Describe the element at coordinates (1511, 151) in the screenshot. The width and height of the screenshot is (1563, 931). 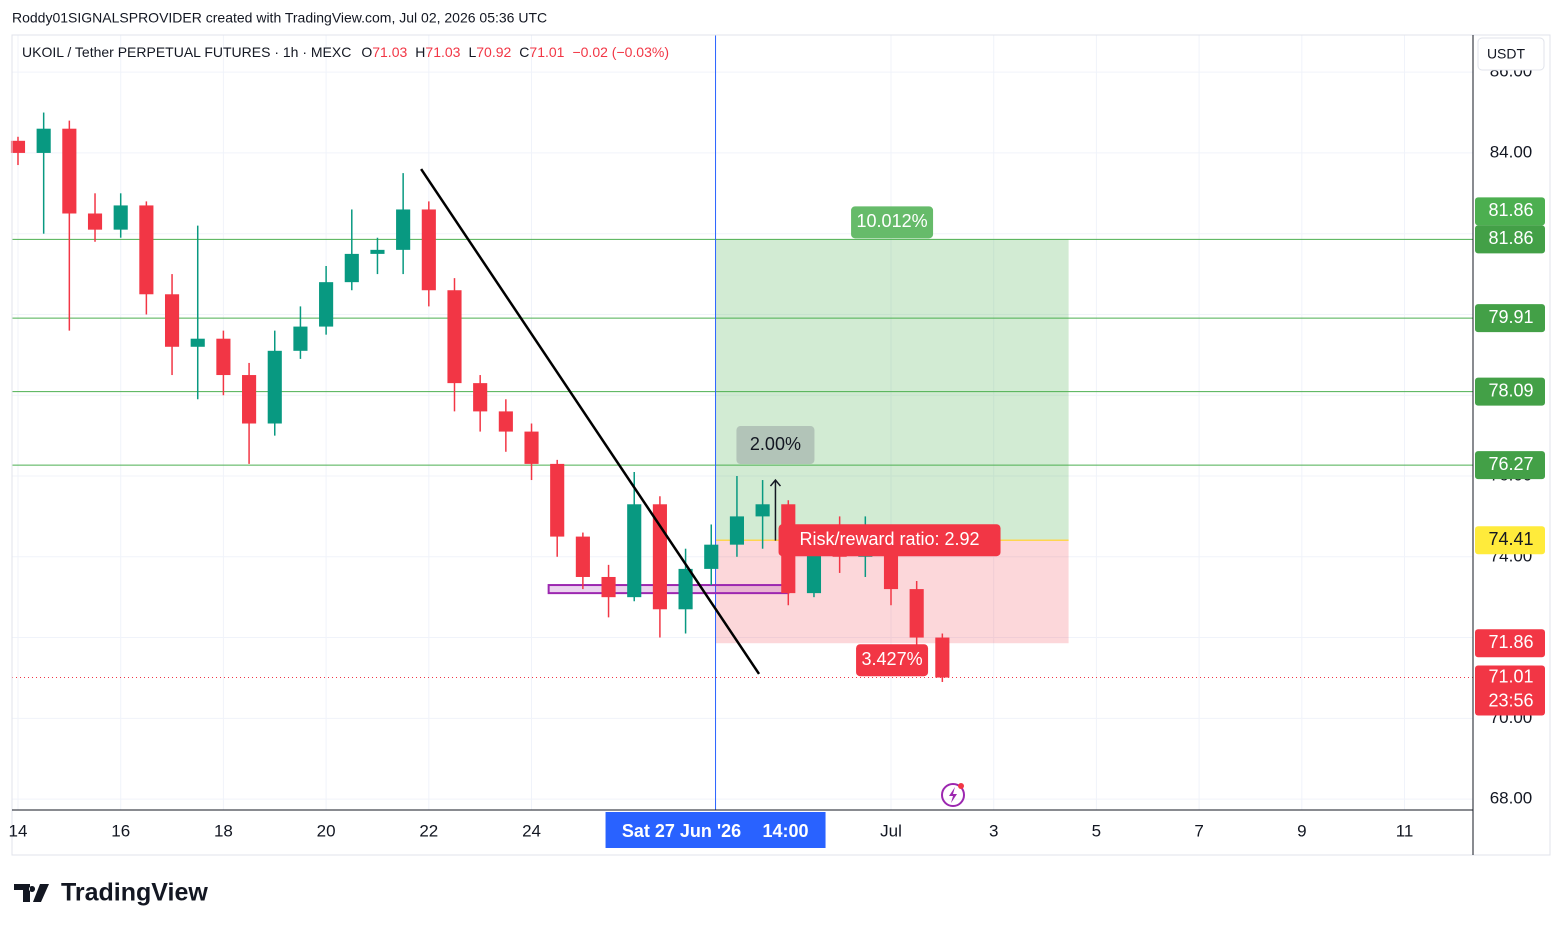
I see `y-tick-label: 84.00` at that location.